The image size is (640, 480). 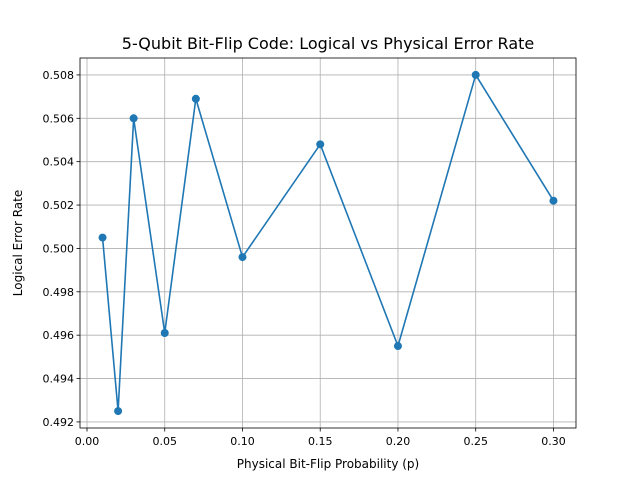 What do you see at coordinates (59, 422) in the screenshot?
I see `y-tick-label: 0.492` at bounding box center [59, 422].